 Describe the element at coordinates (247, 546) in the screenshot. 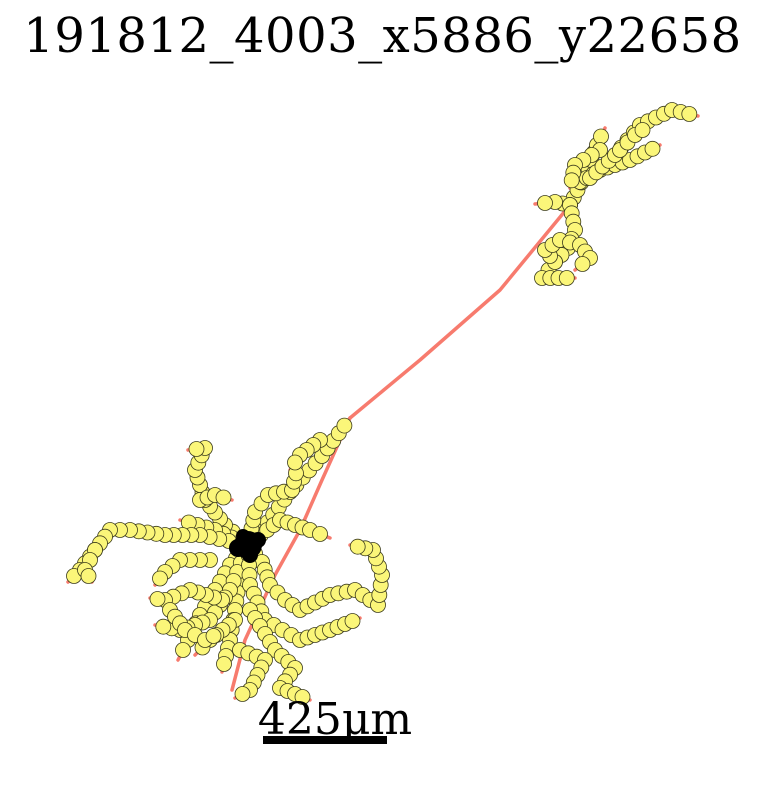

I see `soma` at that location.